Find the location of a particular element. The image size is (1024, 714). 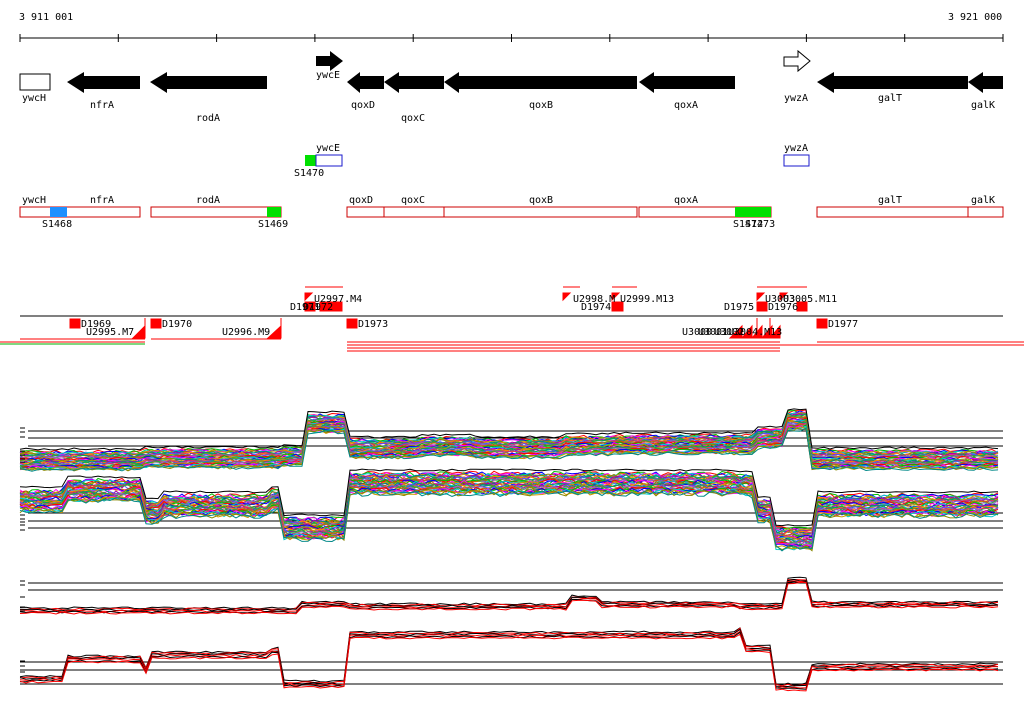

site-label: S1470 is located at coordinates (309, 173).